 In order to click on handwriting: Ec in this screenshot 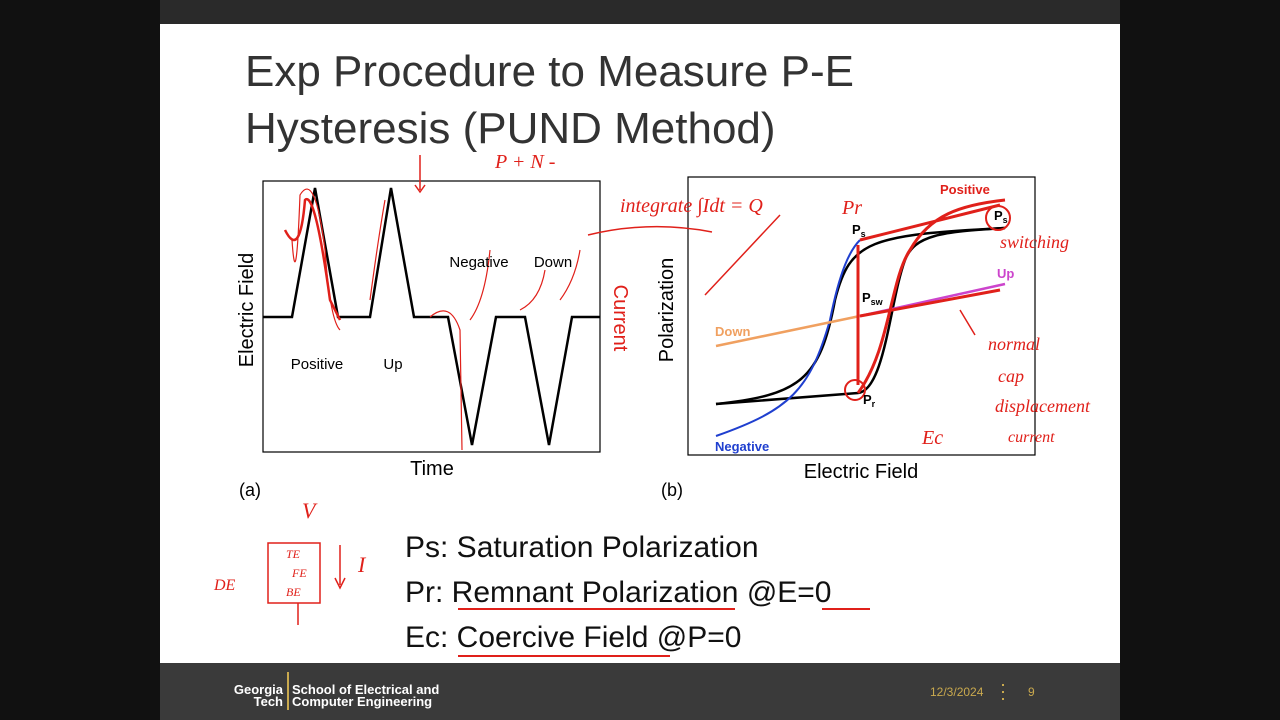, I will do `click(932, 438)`.